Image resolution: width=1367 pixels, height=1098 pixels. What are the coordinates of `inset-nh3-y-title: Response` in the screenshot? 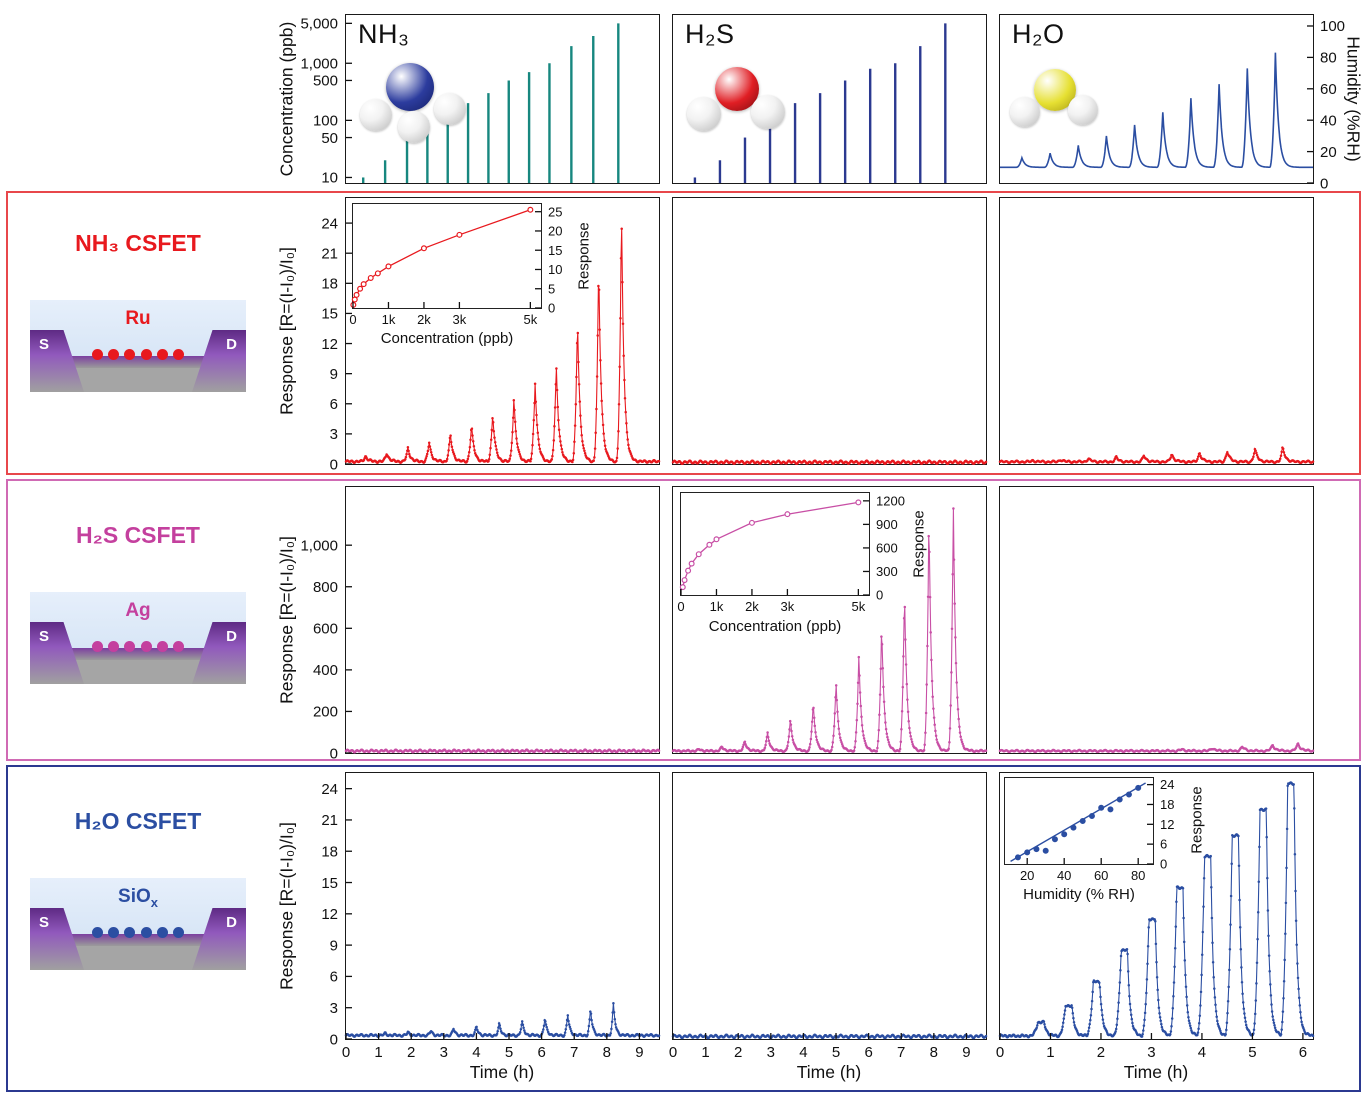 It's located at (584, 256).